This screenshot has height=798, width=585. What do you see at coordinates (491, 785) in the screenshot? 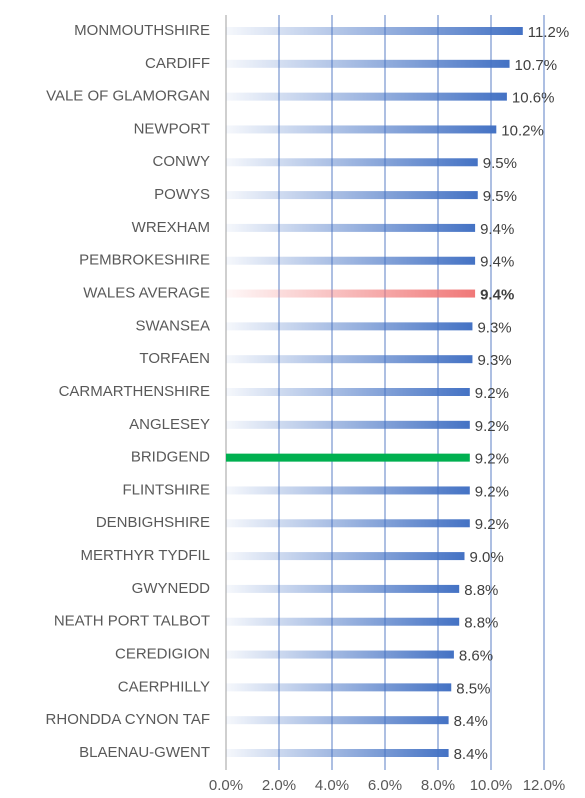
I see `x-tick-label: 10.0%` at bounding box center [491, 785].